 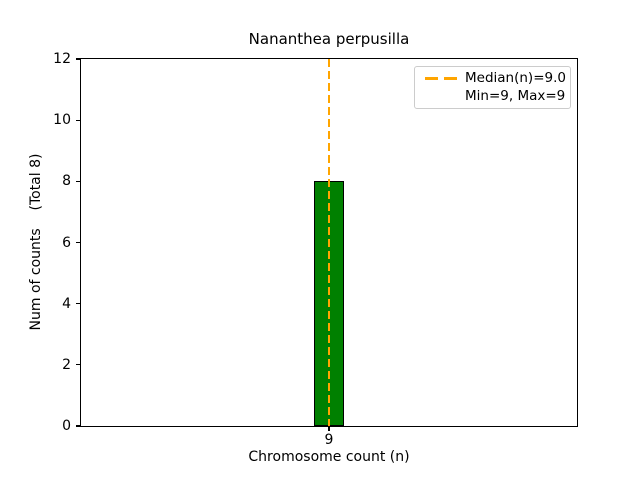 I want to click on median-line, so click(x=329, y=242).